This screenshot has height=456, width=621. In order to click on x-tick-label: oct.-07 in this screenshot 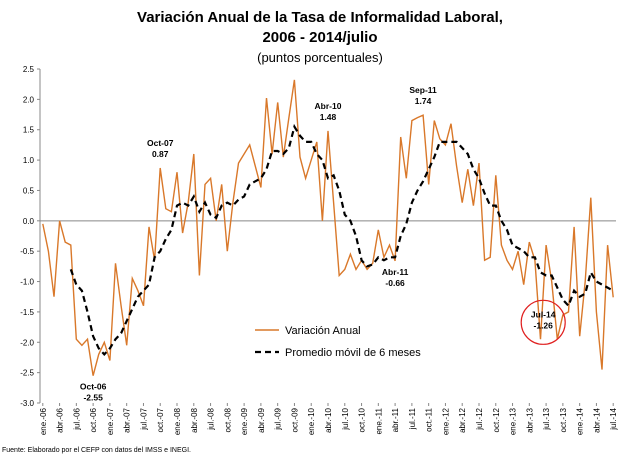, I will do `click(160, 419)`.